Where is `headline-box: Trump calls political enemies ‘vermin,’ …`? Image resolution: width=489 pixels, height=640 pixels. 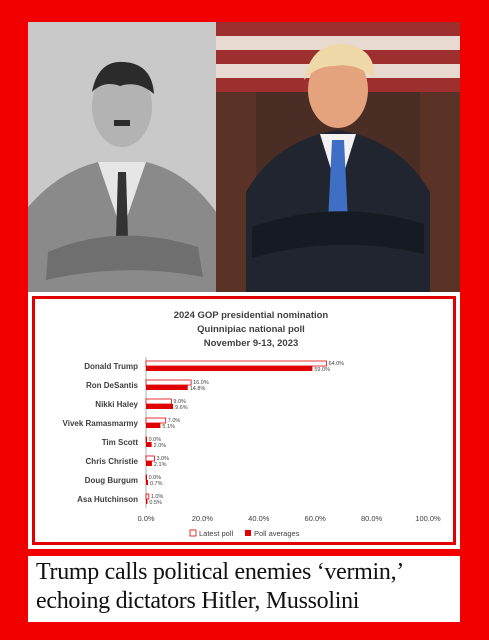 headline-box: Trump calls political enemies ‘vermin,’ … is located at coordinates (244, 589).